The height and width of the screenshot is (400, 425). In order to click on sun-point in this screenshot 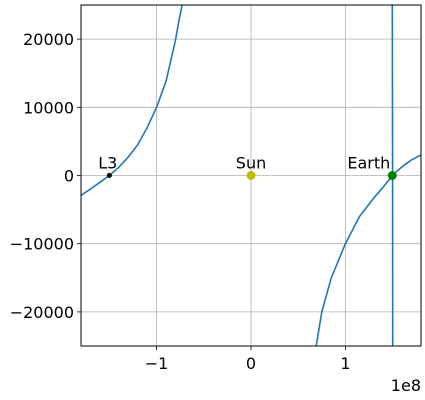, I will do `click(251, 175)`.